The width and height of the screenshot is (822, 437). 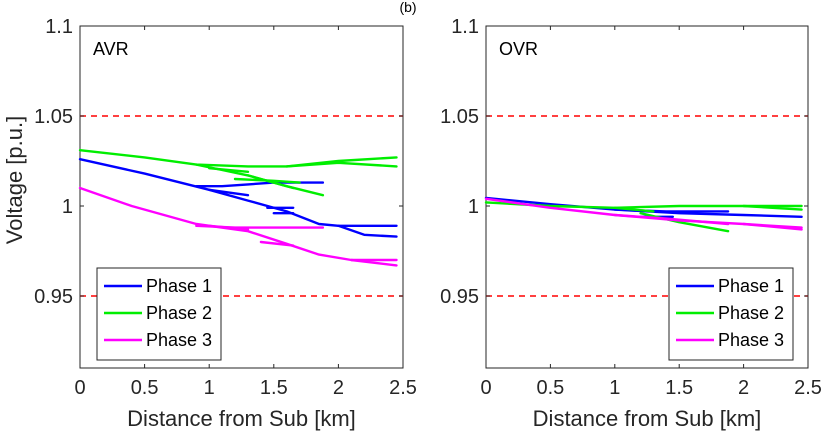 I want to click on panel-label: AVR, so click(x=111, y=49).